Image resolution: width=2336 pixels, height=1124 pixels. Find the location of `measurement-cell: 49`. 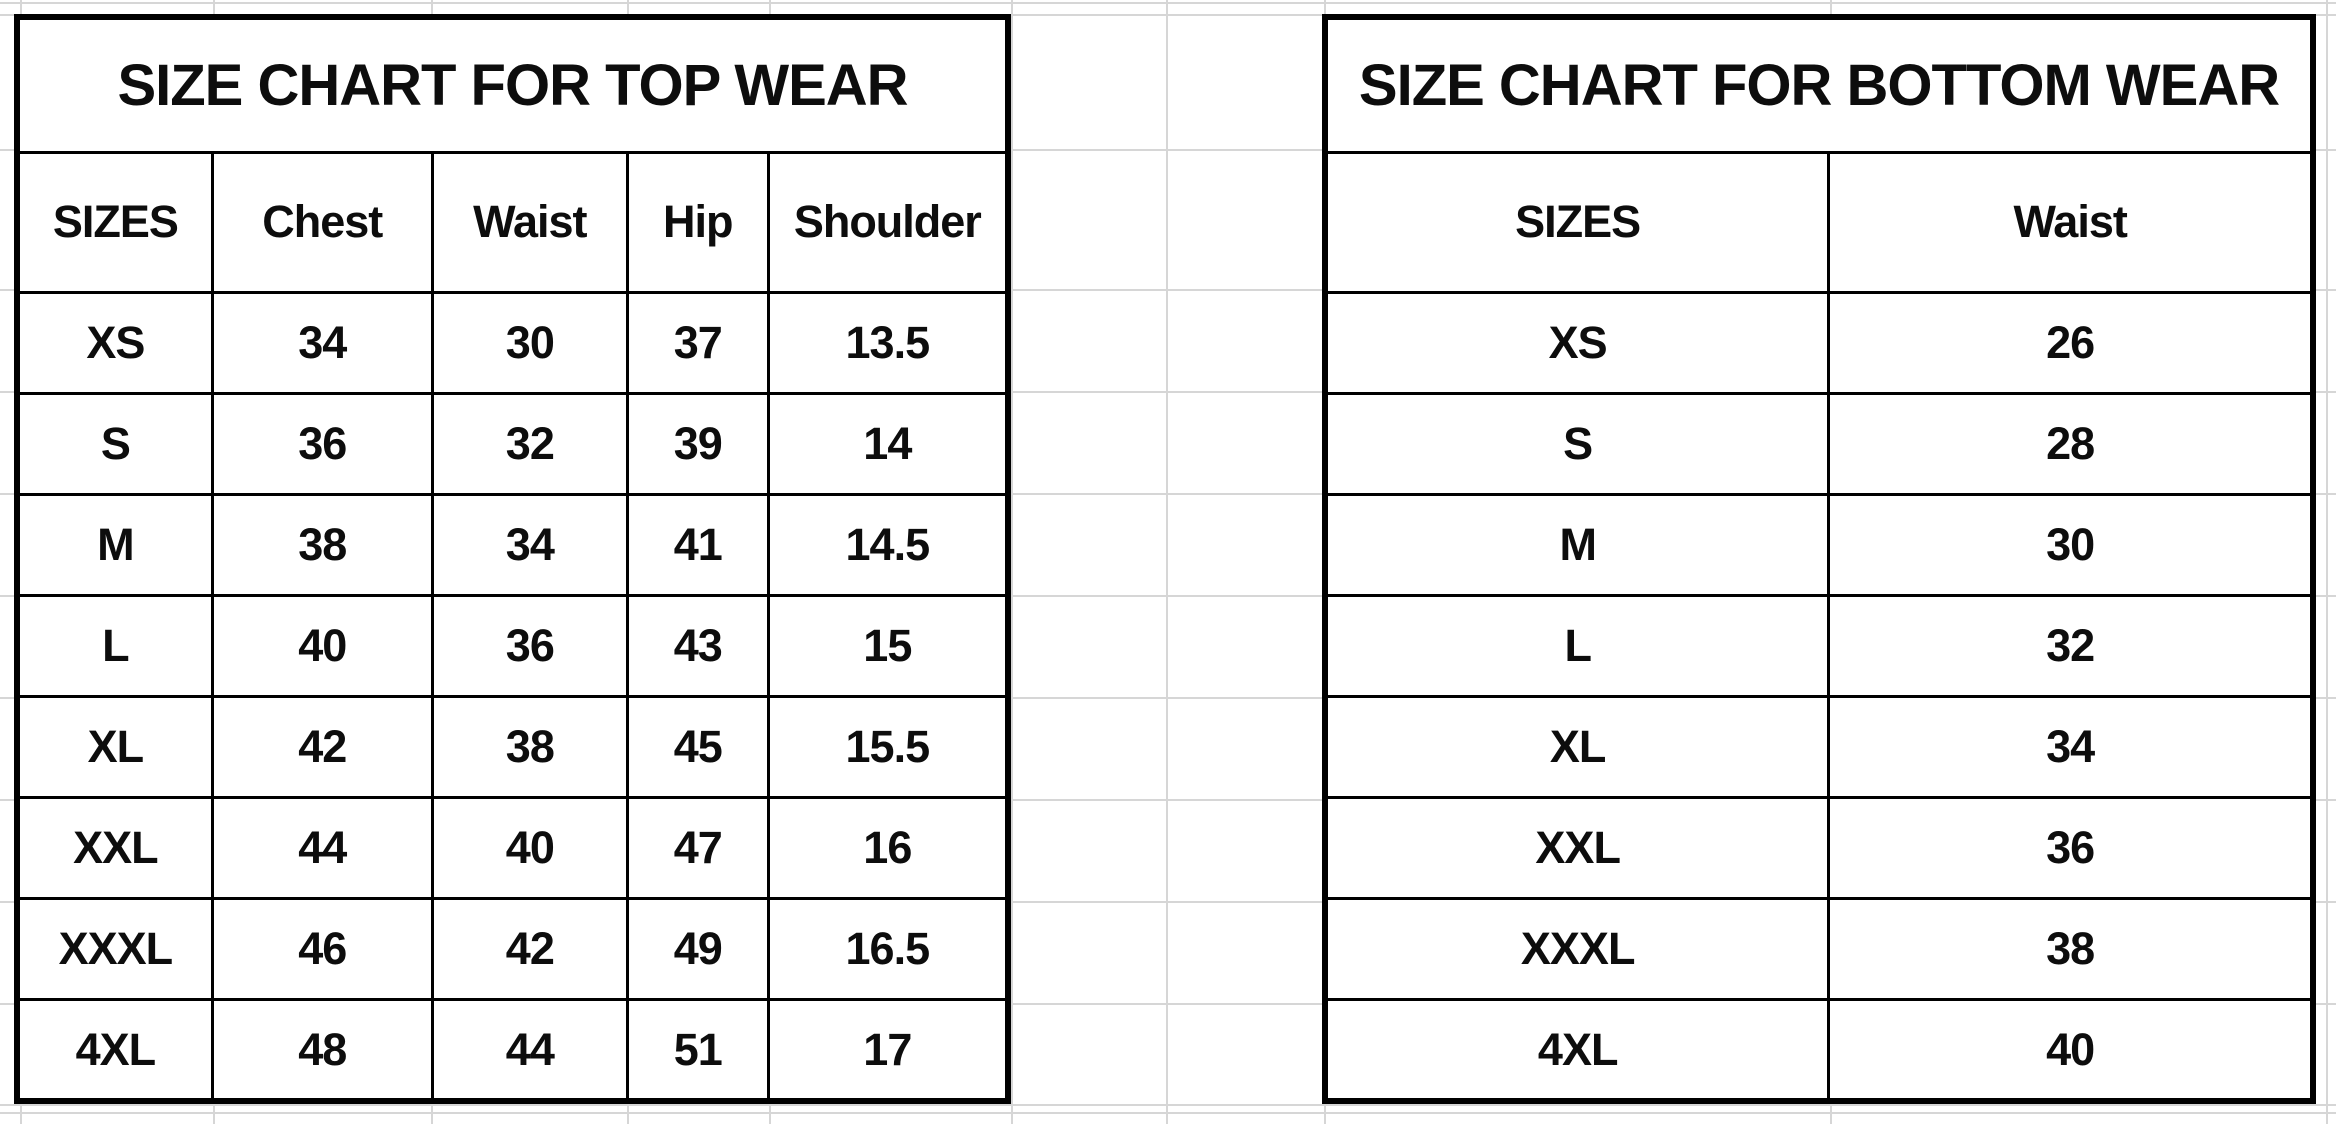

measurement-cell: 49 is located at coordinates (697, 949).